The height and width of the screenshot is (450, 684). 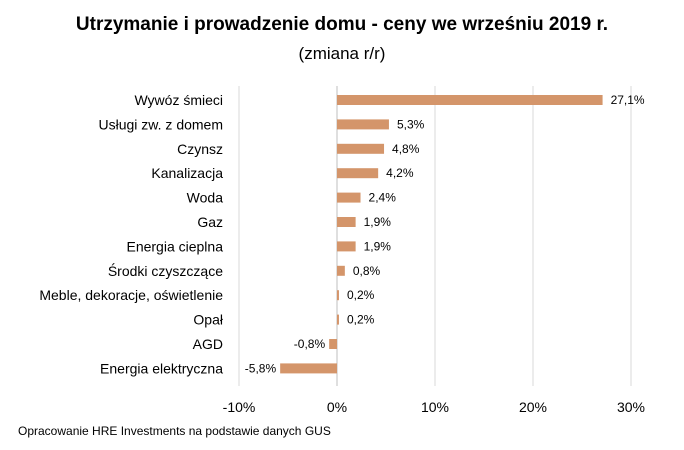 I want to click on category-label: Czynsz, so click(x=200, y=149).